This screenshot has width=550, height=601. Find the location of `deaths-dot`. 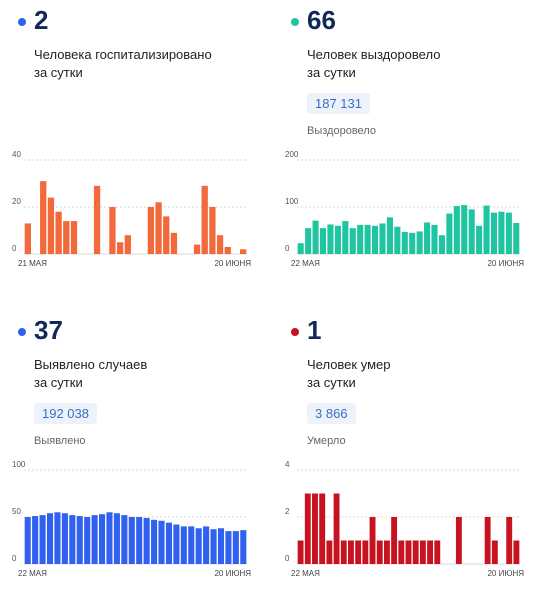

deaths-dot is located at coordinates (295, 332).